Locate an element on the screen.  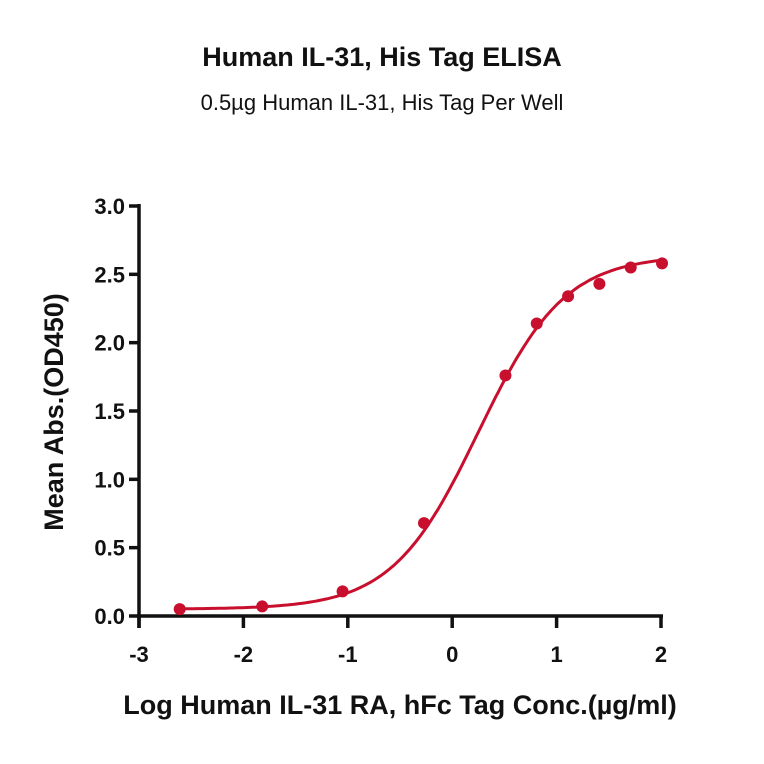
y-tick-label: 0.0 is located at coordinates (109, 616).